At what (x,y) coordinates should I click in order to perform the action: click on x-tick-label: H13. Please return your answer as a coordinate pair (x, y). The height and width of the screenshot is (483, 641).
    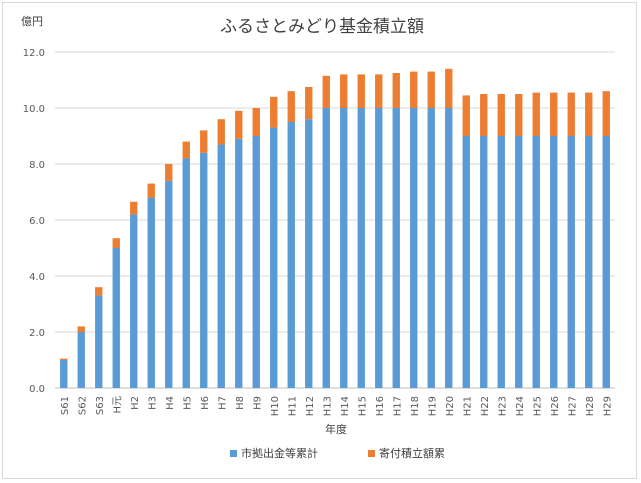
    Looking at the image, I should click on (327, 406).